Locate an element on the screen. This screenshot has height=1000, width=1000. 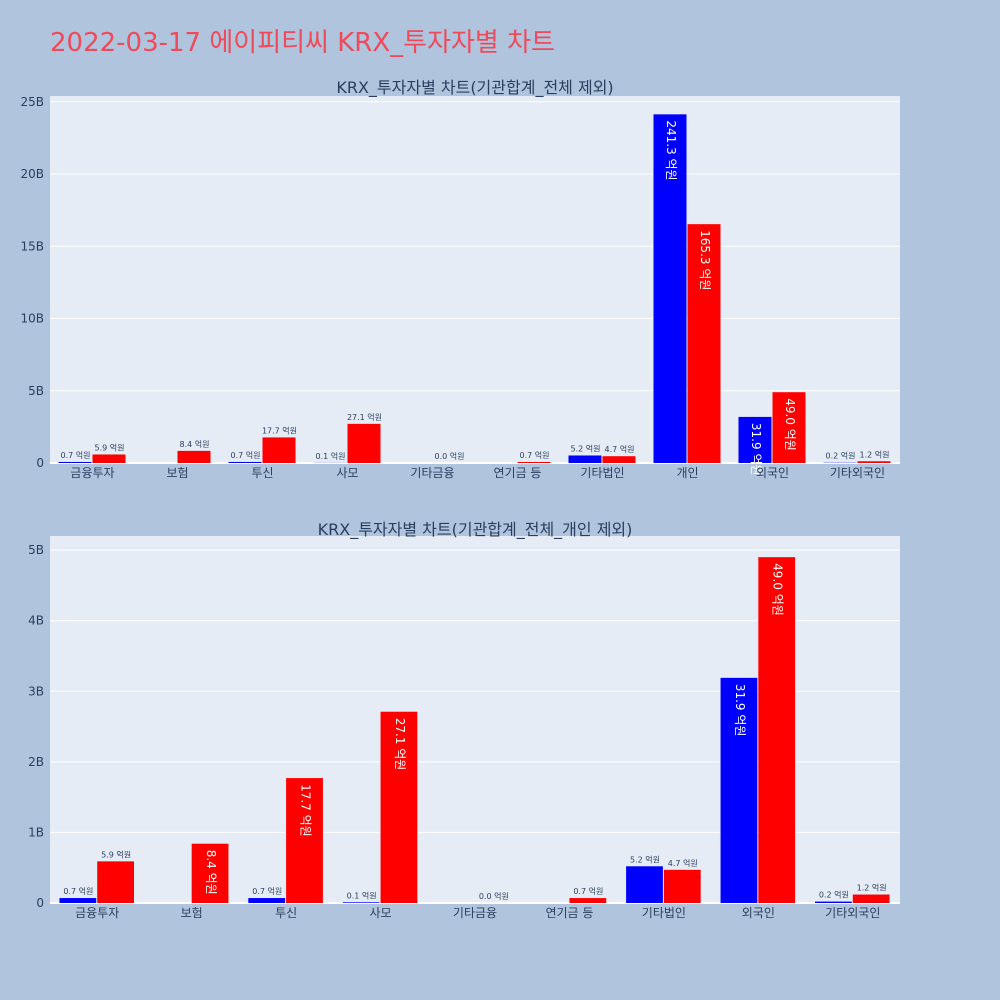
y-tick-label: 20B is located at coordinates (32, 174).